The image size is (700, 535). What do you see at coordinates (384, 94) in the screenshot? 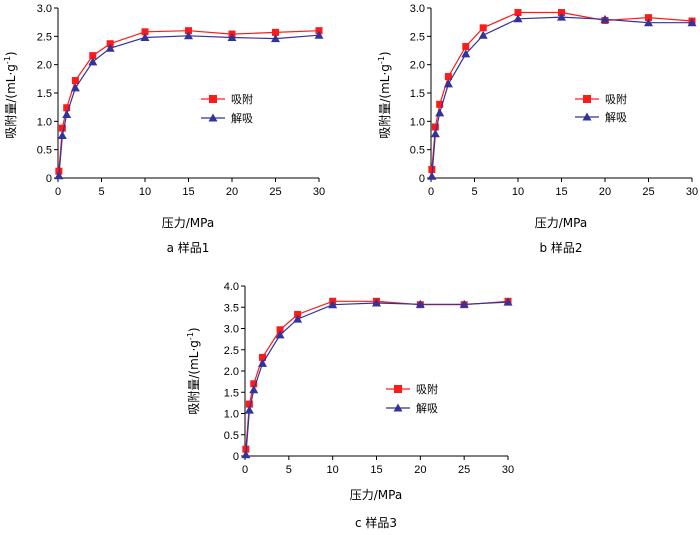
I see `chart-b-y-axis-label: 吸附量/(mL·g-1)` at bounding box center [384, 94].